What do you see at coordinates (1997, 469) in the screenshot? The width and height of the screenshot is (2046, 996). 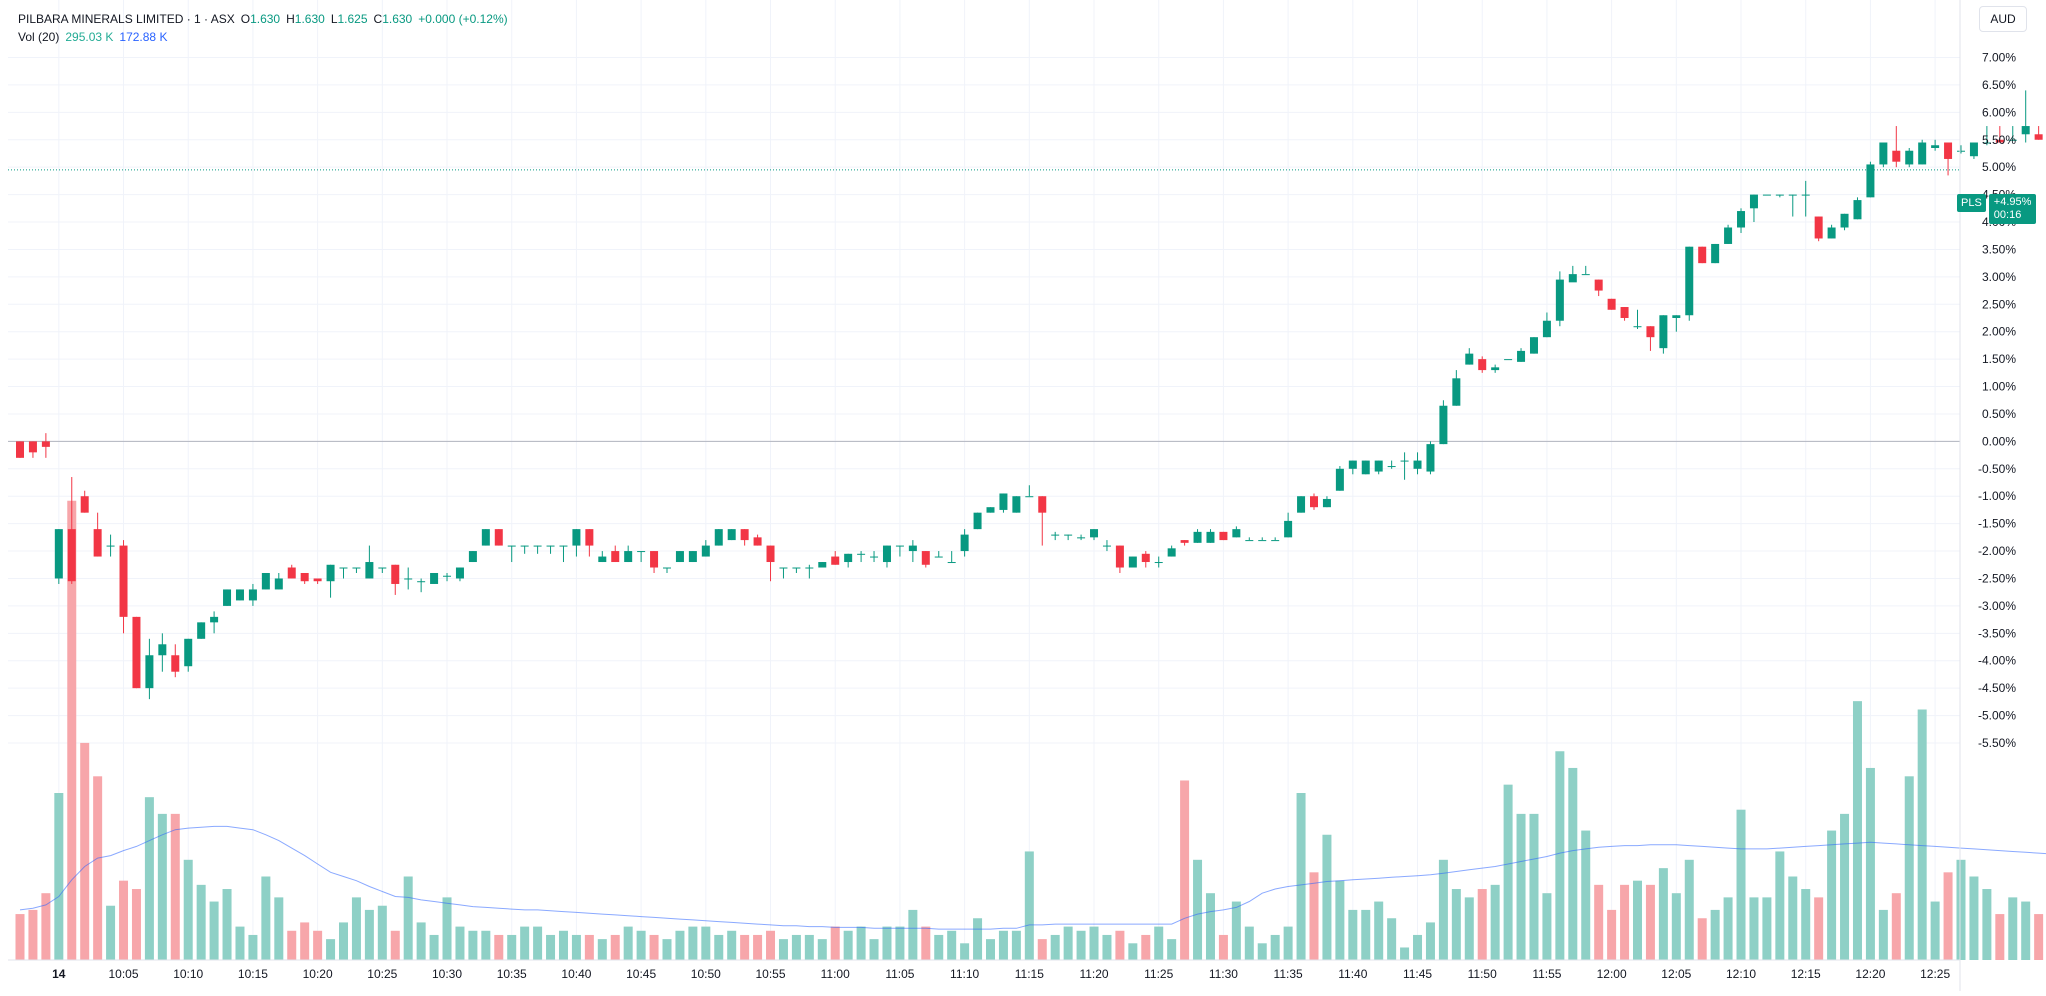 I see `price-axis-label: -0.50%` at bounding box center [1997, 469].